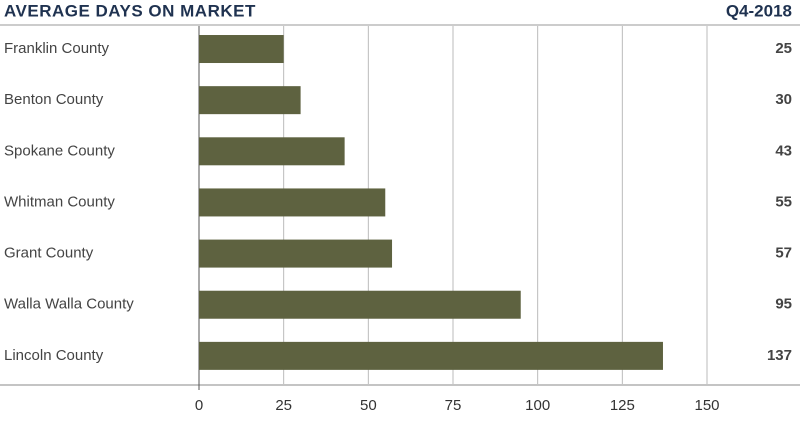 The height and width of the screenshot is (424, 800). What do you see at coordinates (57, 48) in the screenshot?
I see `y-tick-label: Franklin County` at bounding box center [57, 48].